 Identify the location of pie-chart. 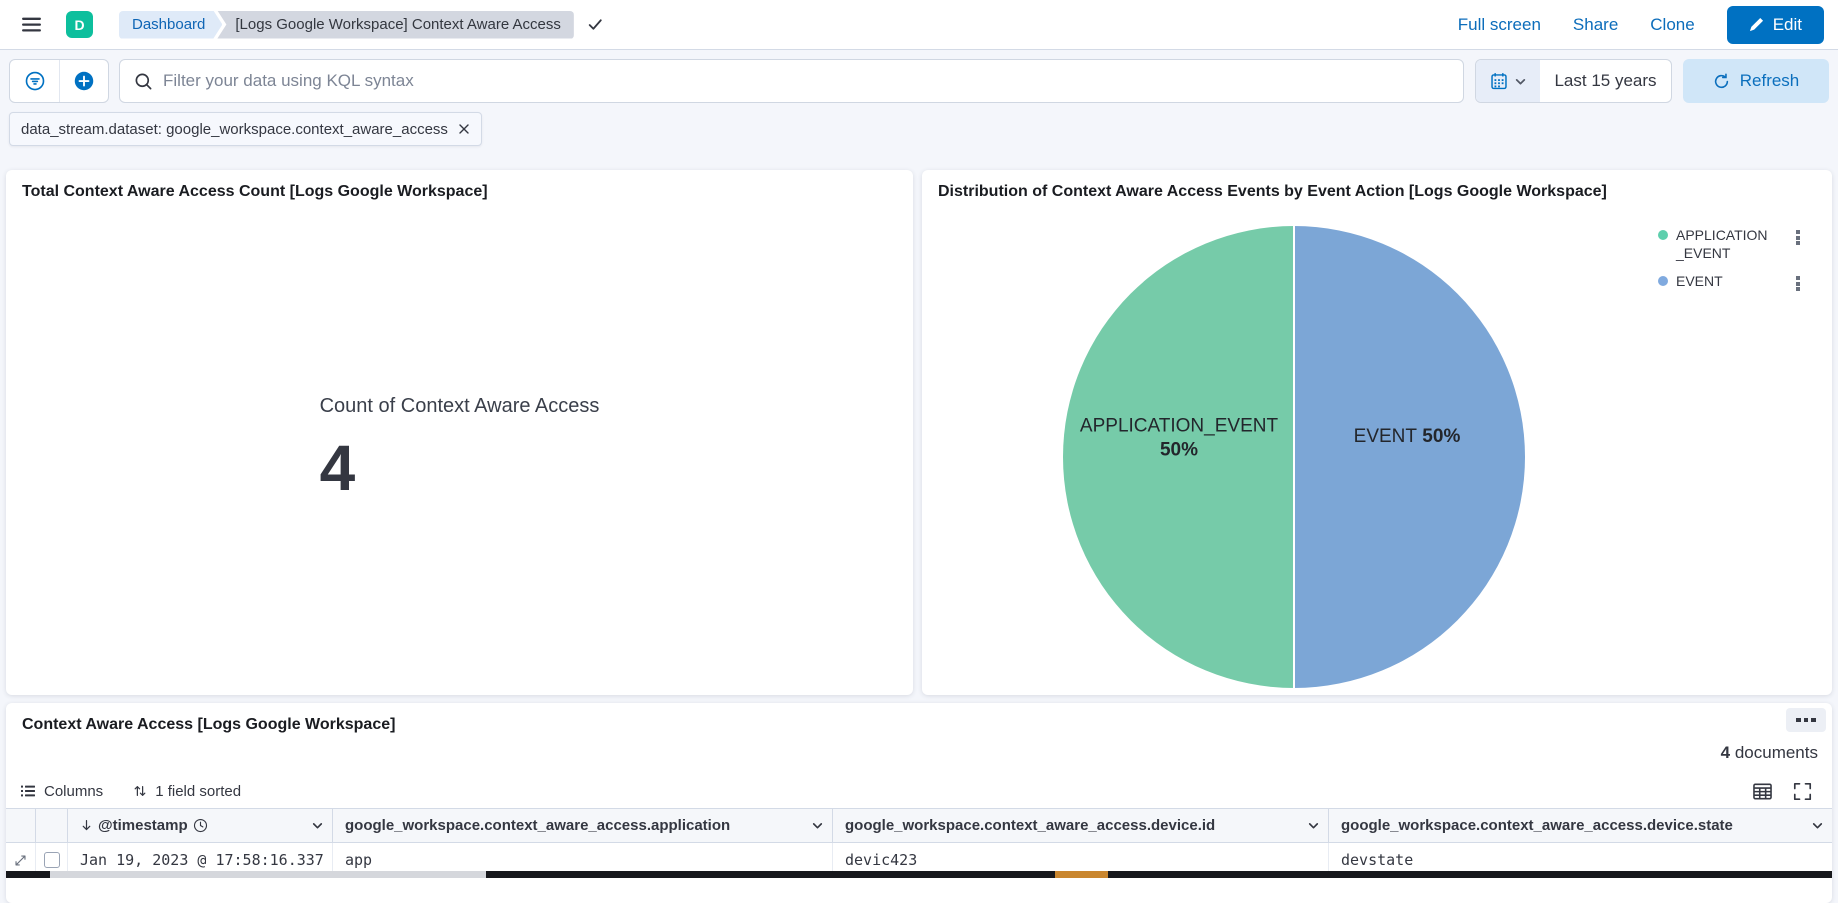
(1294, 457).